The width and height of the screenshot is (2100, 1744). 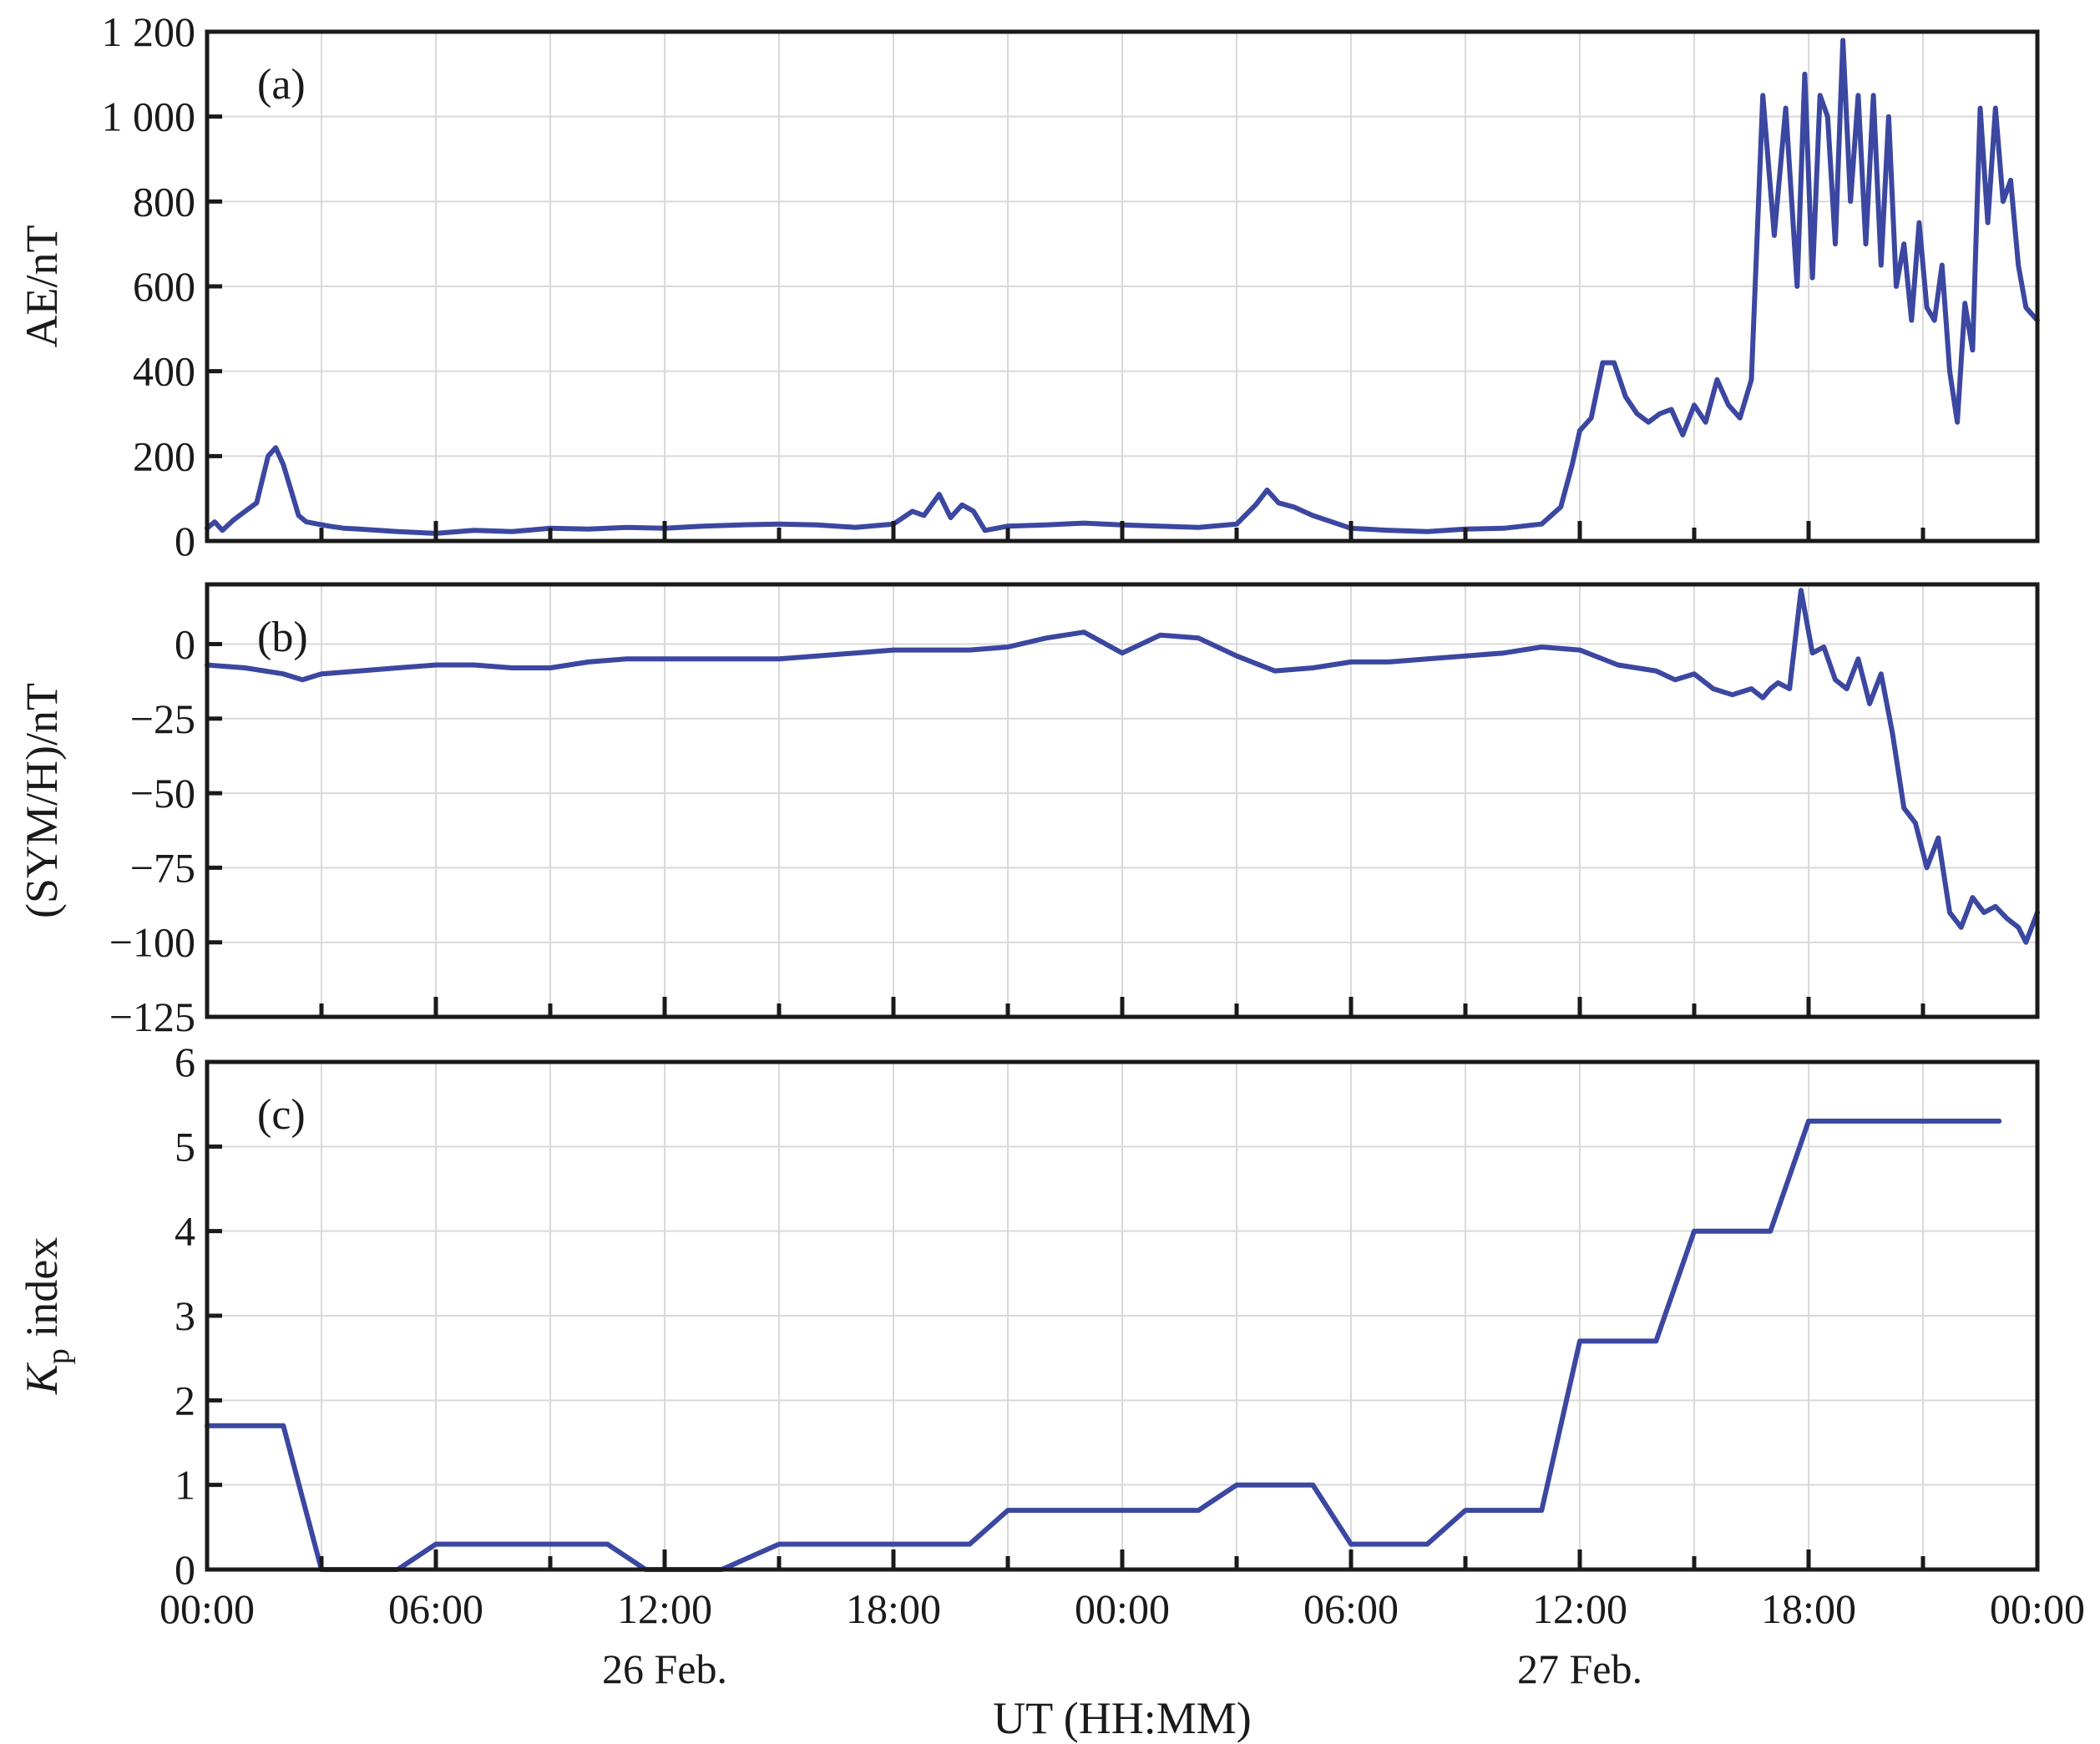 I want to click on y-tick-label: −100, so click(x=152, y=942).